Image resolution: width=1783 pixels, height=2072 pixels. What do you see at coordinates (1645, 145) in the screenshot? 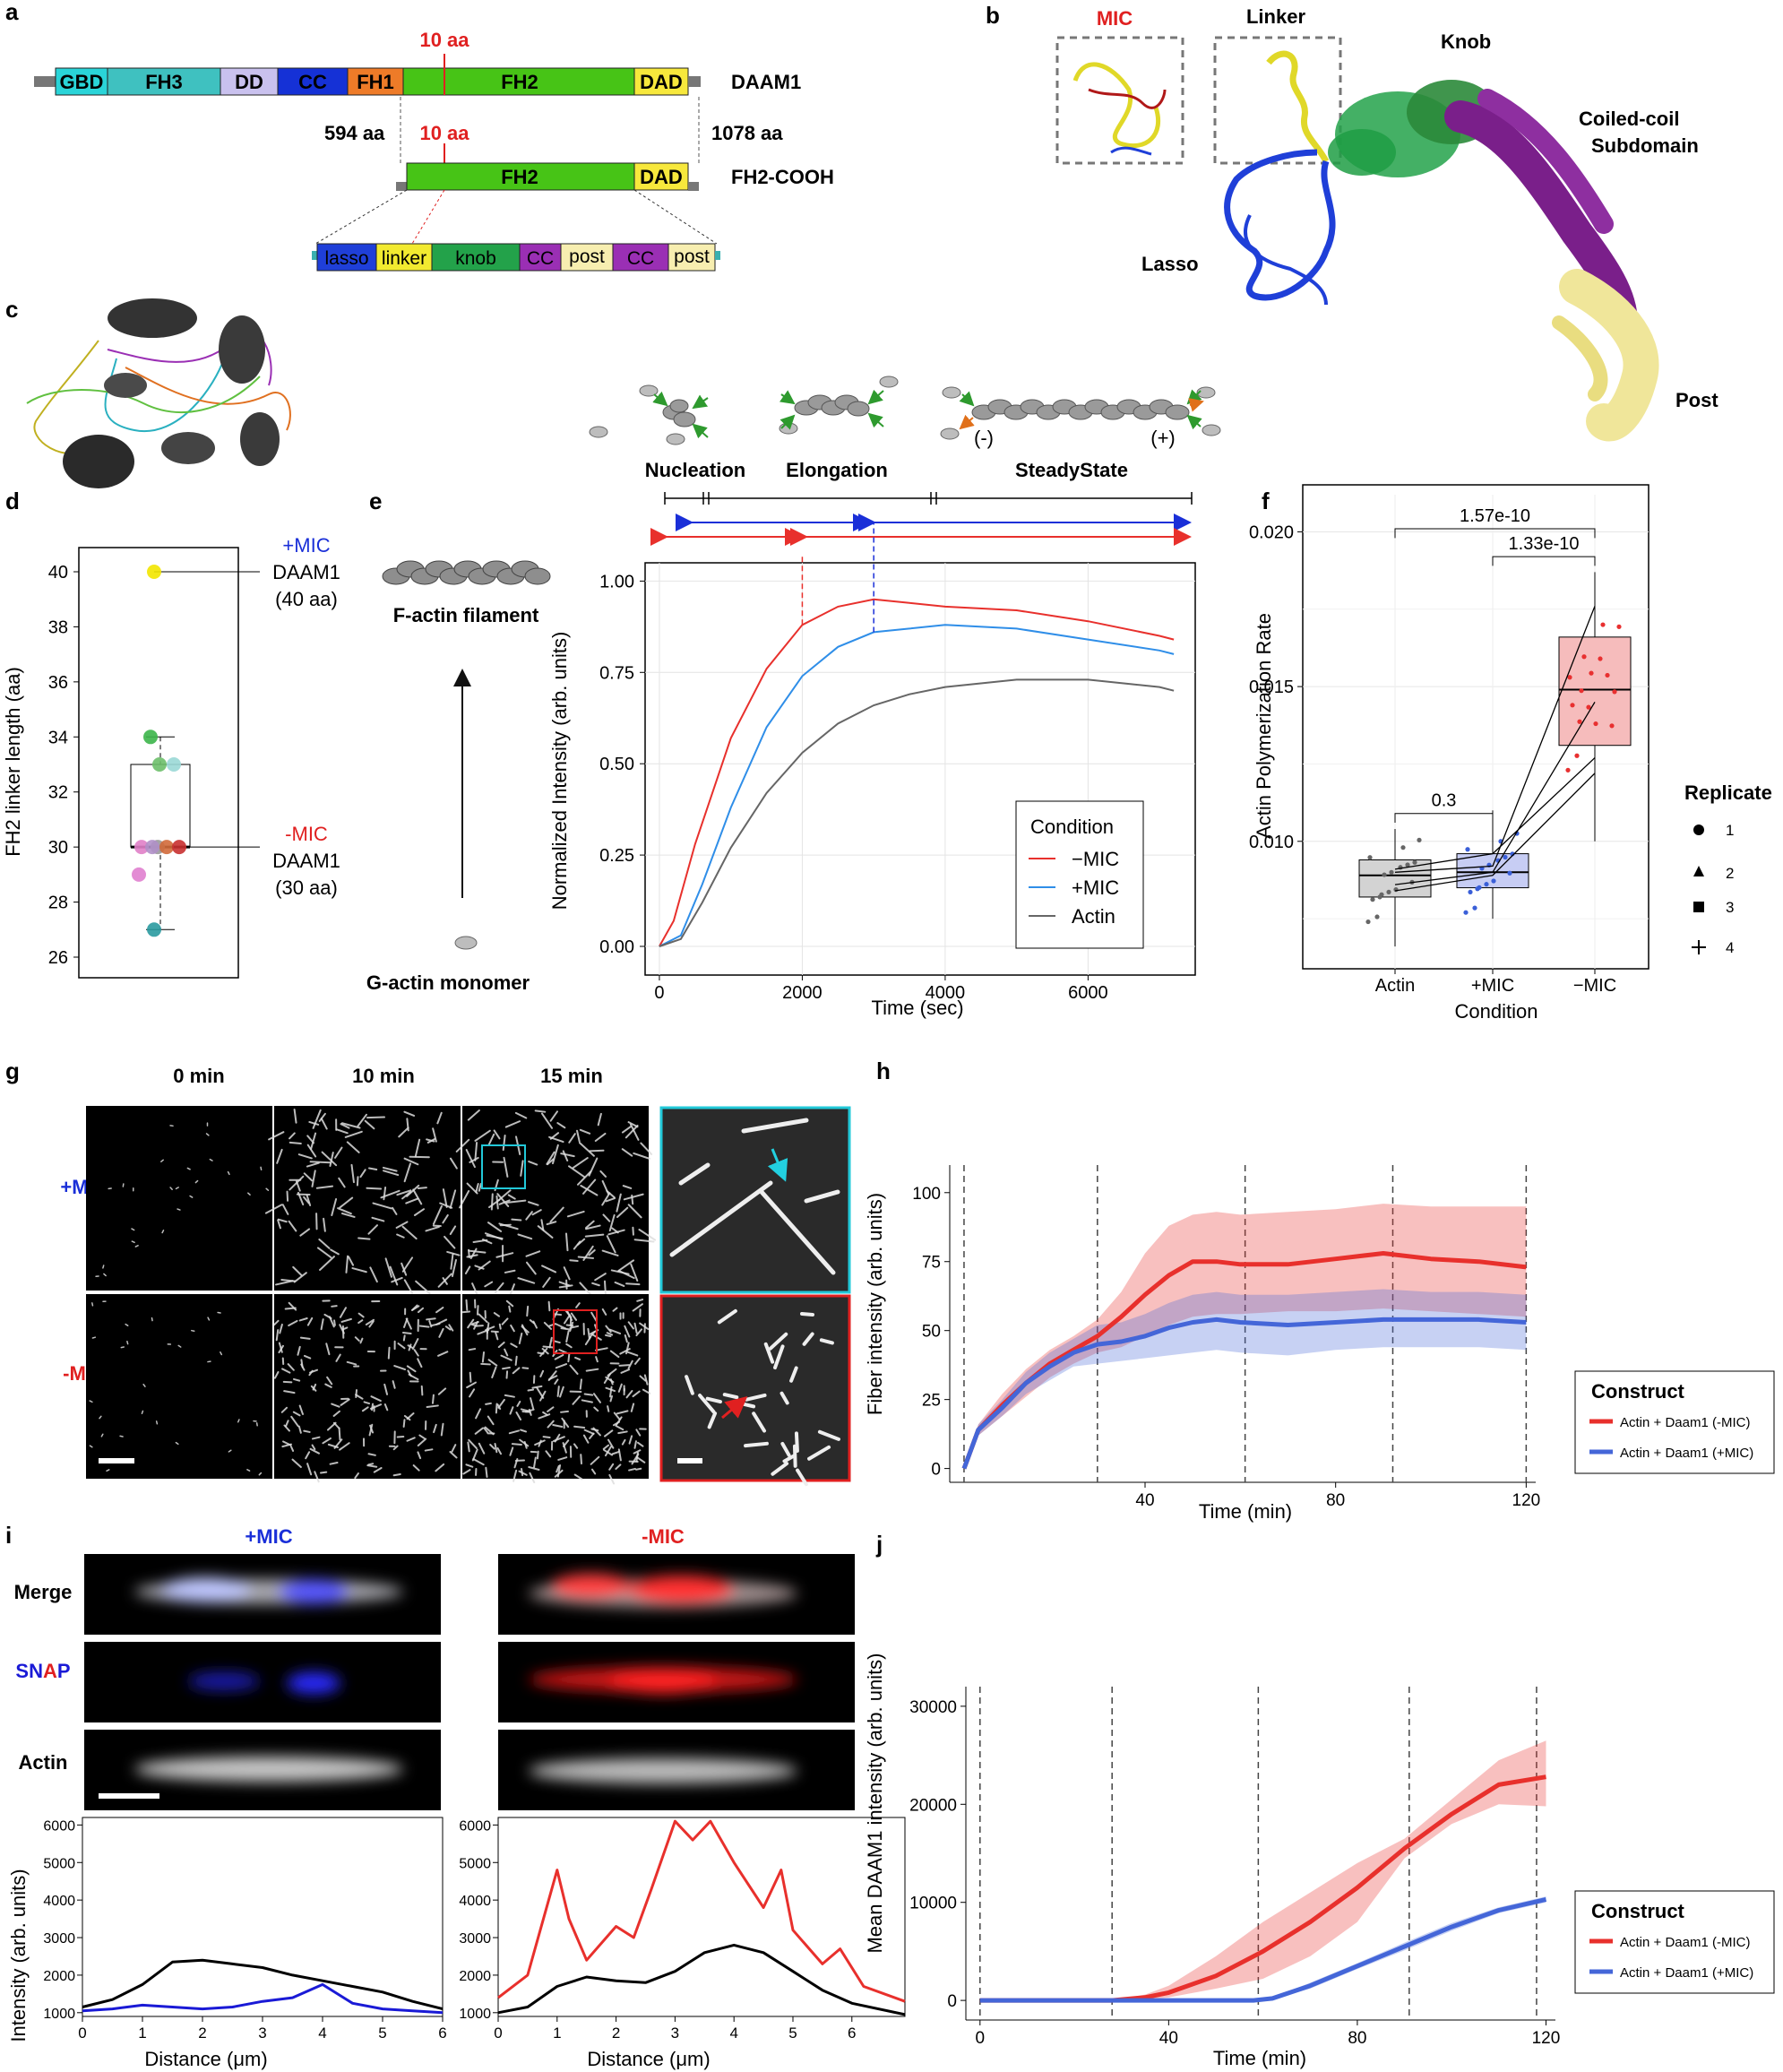
I see `label-subdomain: Subdomain` at bounding box center [1645, 145].